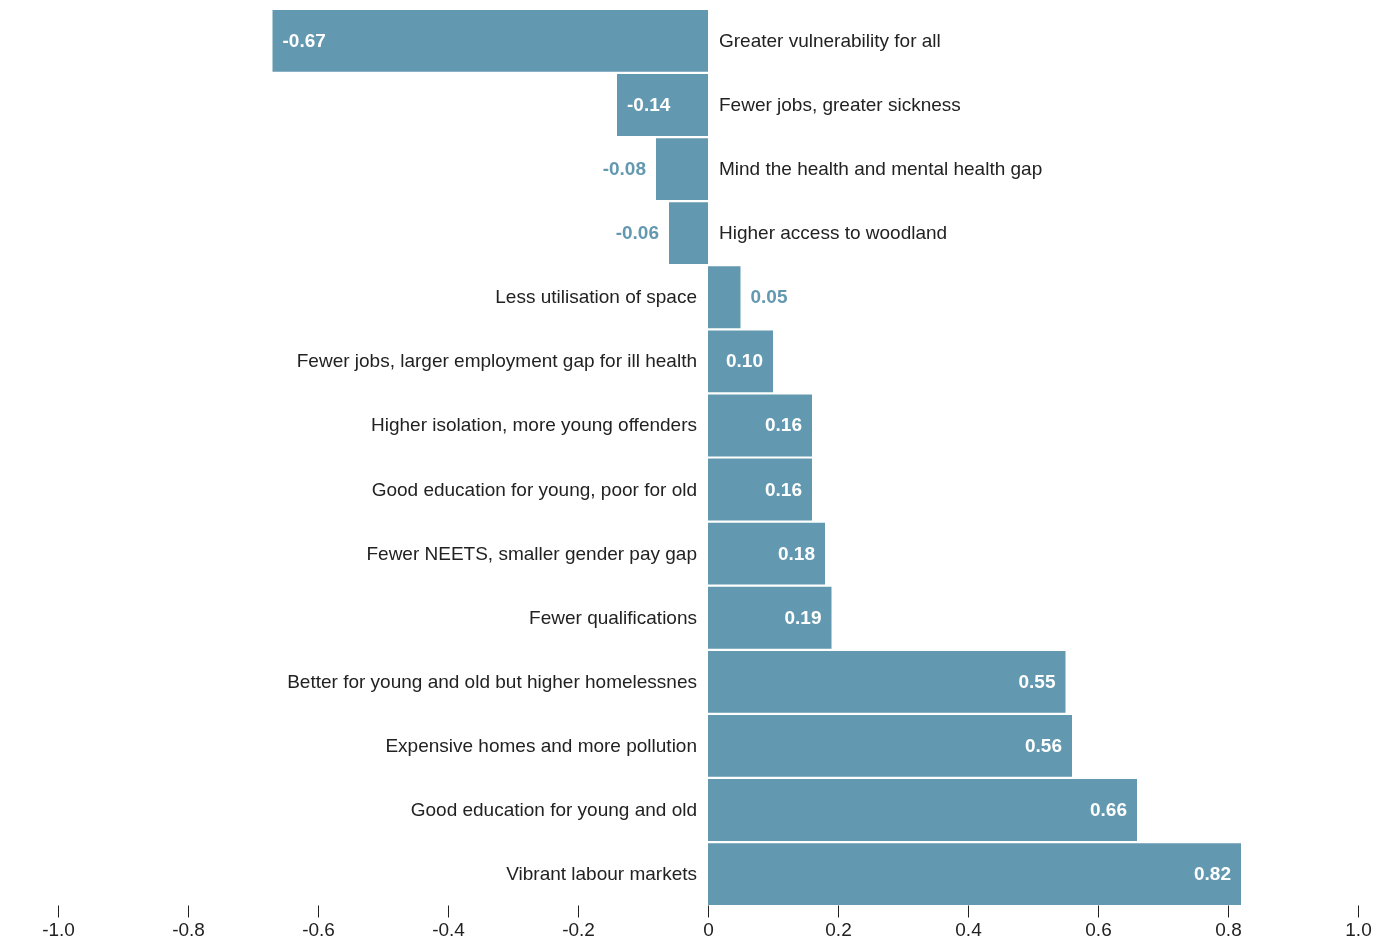 This screenshot has height=940, width=1398. What do you see at coordinates (833, 233) in the screenshot?
I see `y-tick-label: Higher access to woodland` at bounding box center [833, 233].